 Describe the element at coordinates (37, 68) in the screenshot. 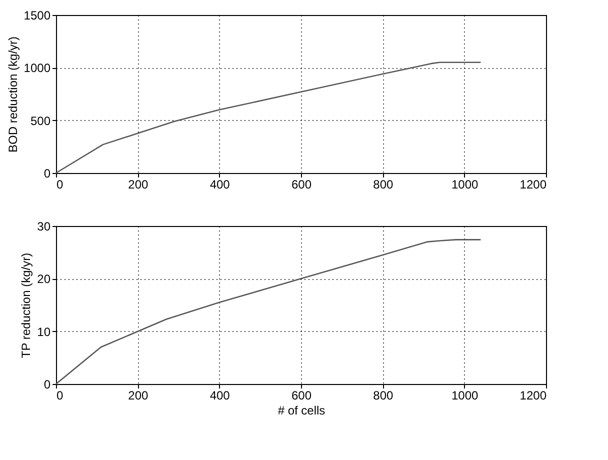

I see `y-tick-label: 1000` at that location.